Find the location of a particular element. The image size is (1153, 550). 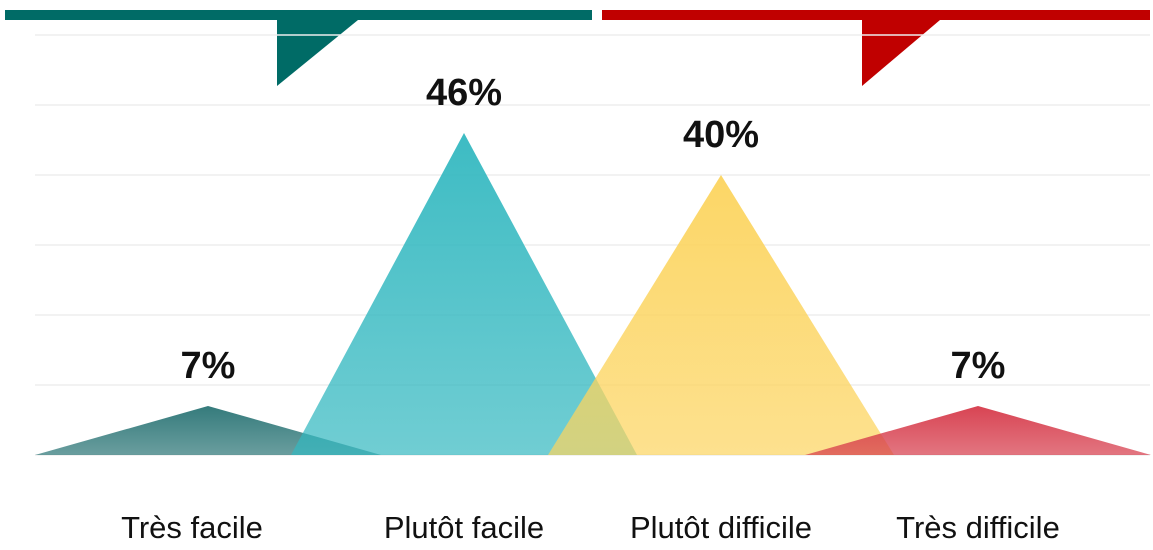

value-label: 46% is located at coordinates (464, 93).